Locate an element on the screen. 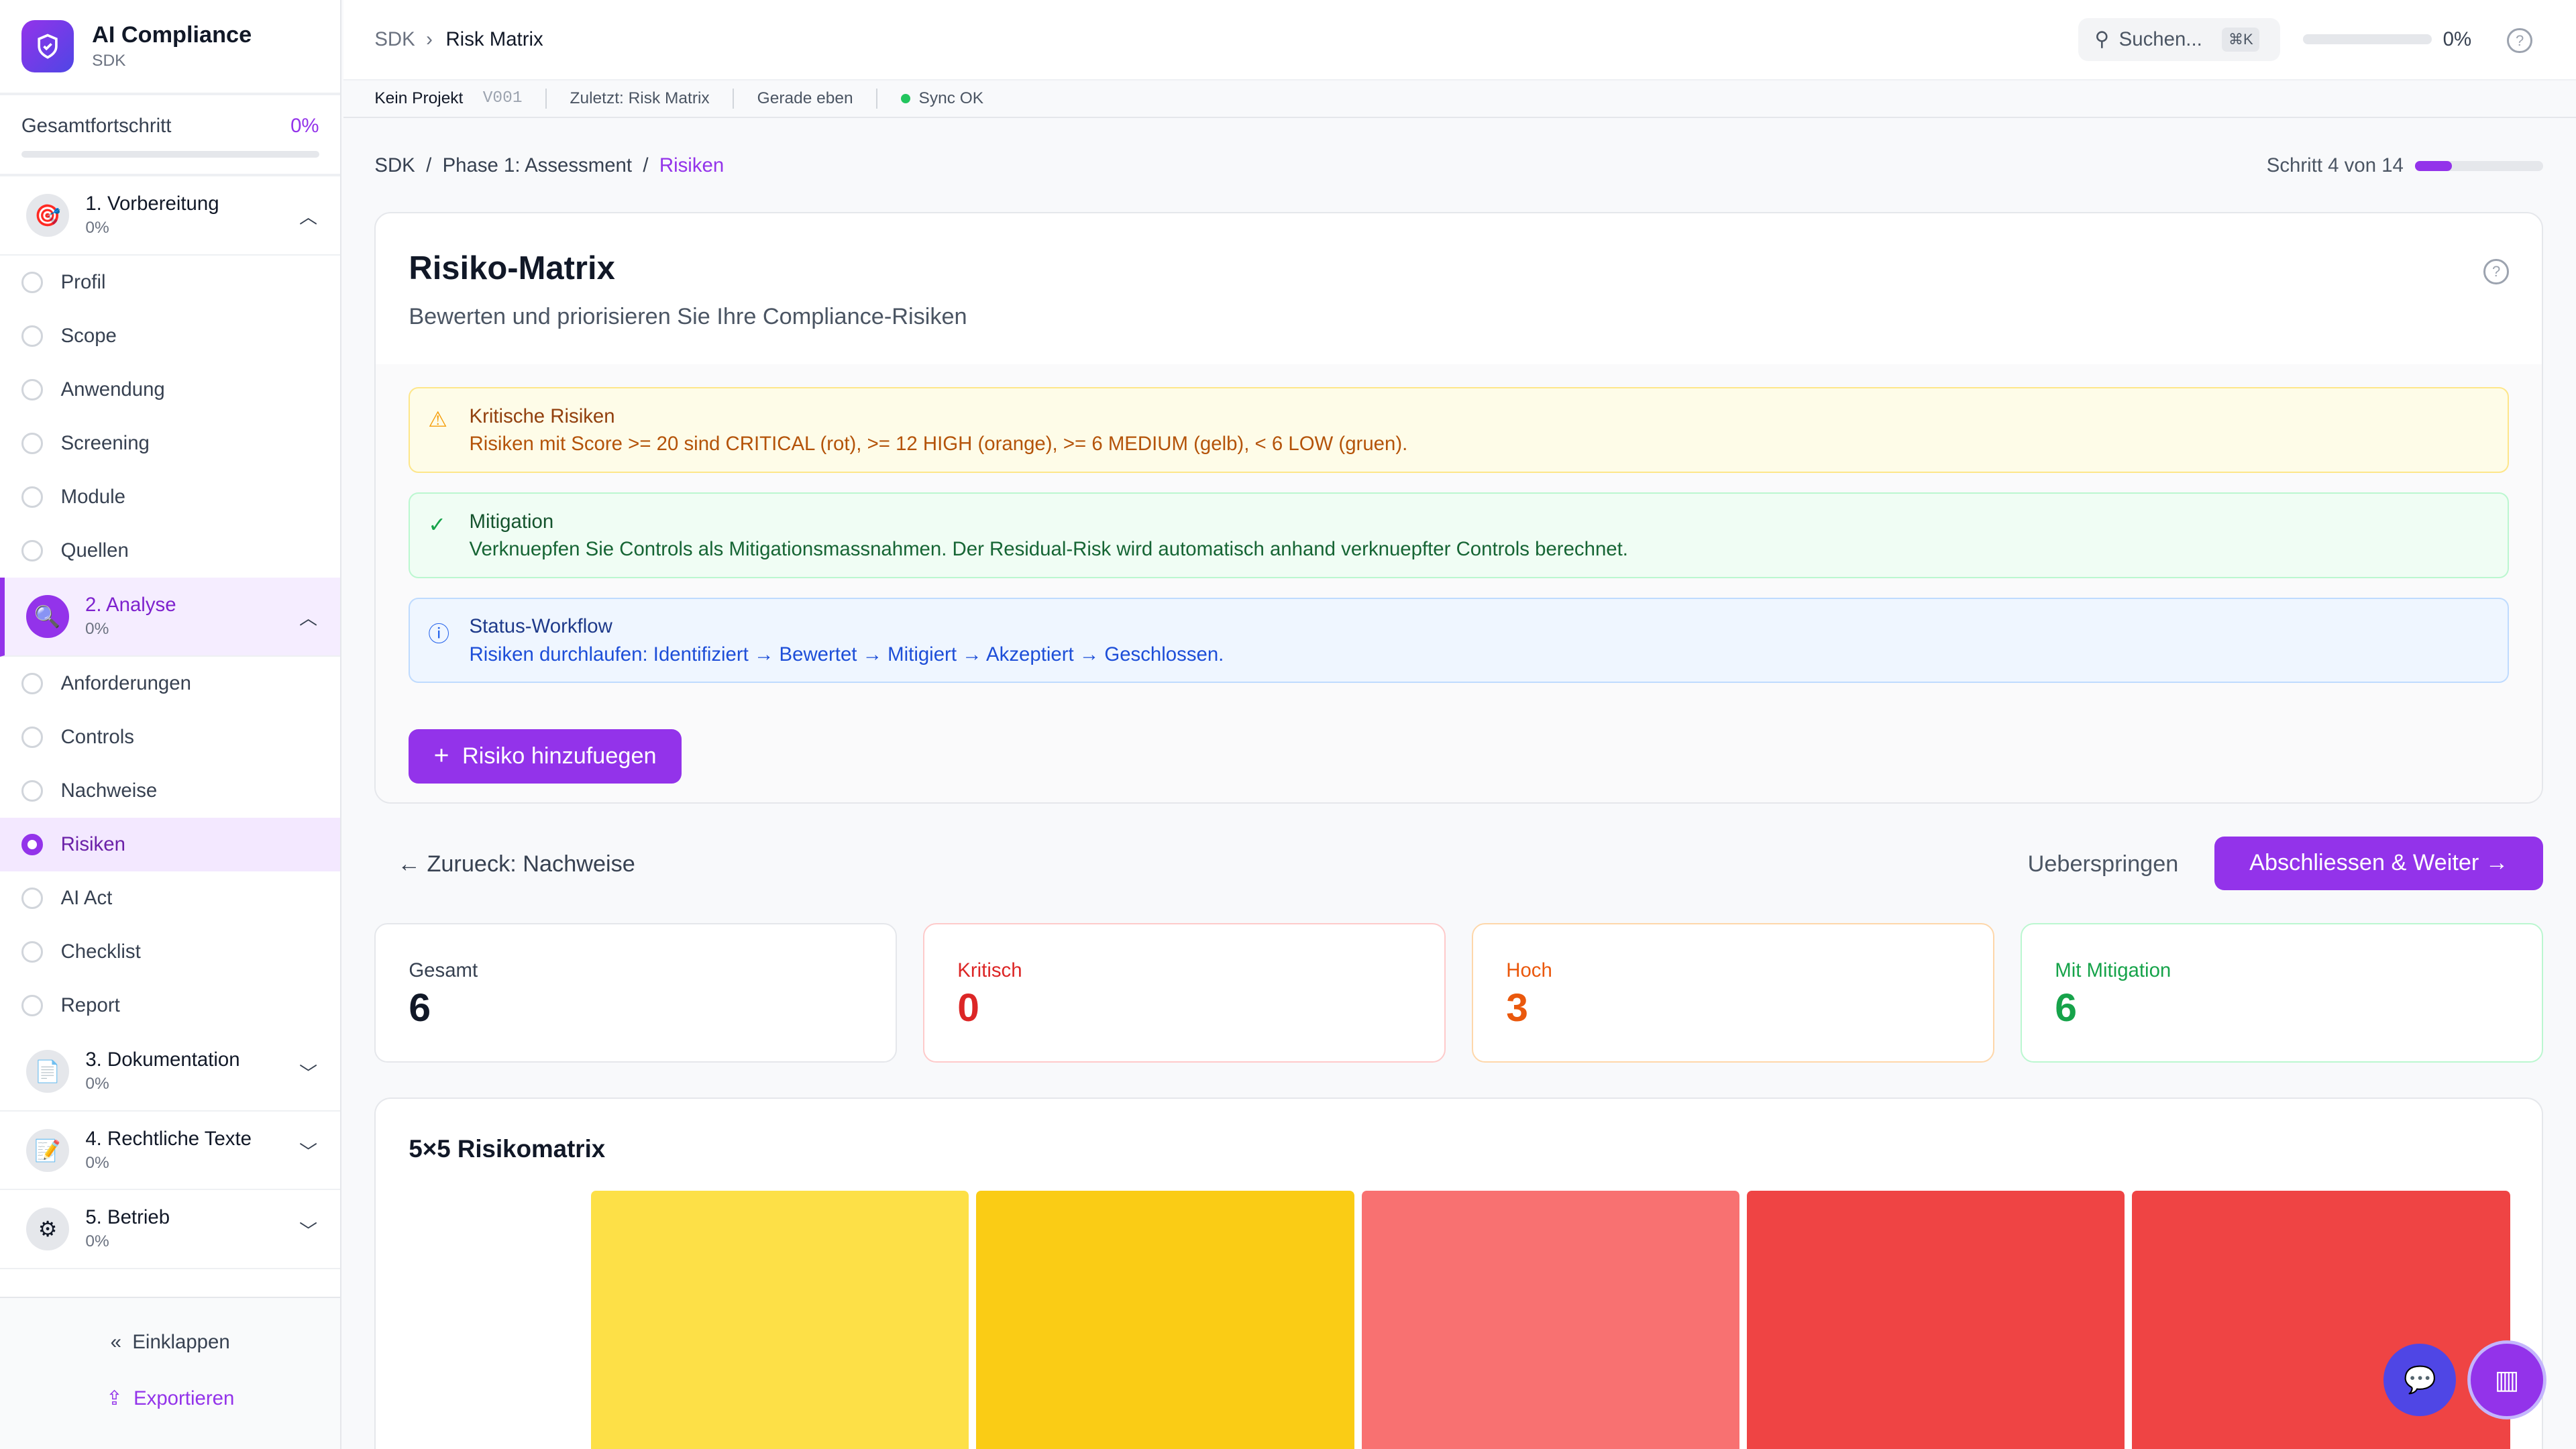  collapse-label: Einklappen is located at coordinates (181, 1341).